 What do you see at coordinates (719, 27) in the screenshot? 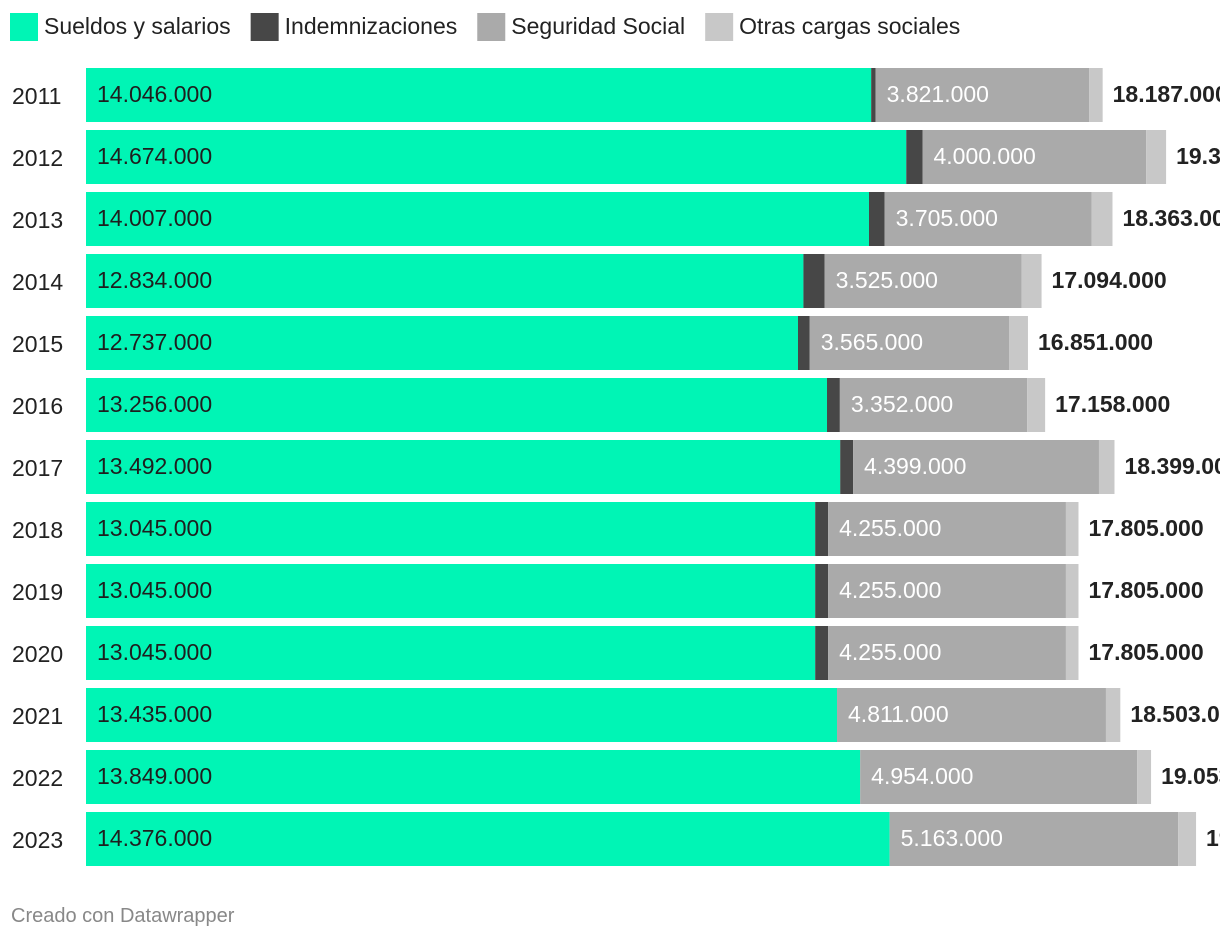
I see `legend-swatch-otras-cargas-sociales` at bounding box center [719, 27].